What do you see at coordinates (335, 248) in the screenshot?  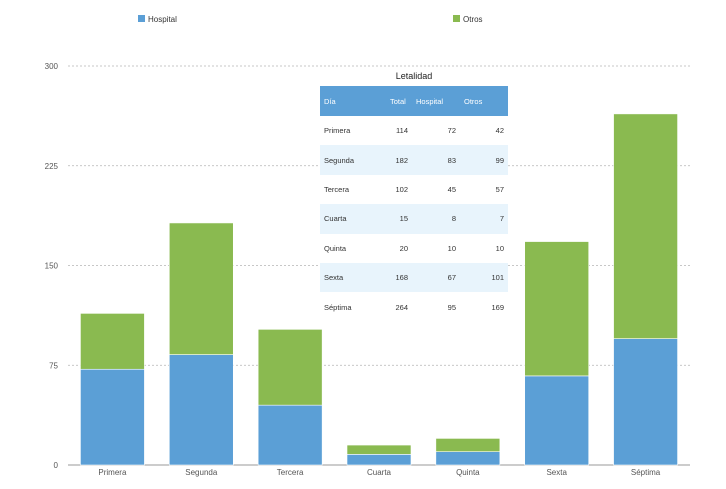 I see `table-cell-dia: Quinta` at bounding box center [335, 248].